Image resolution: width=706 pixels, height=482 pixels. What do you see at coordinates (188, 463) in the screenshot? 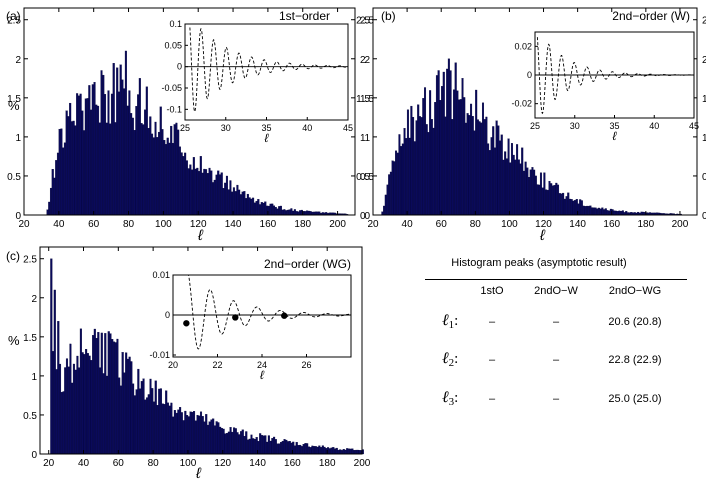
I see `x-tick-label: 100` at bounding box center [188, 463].